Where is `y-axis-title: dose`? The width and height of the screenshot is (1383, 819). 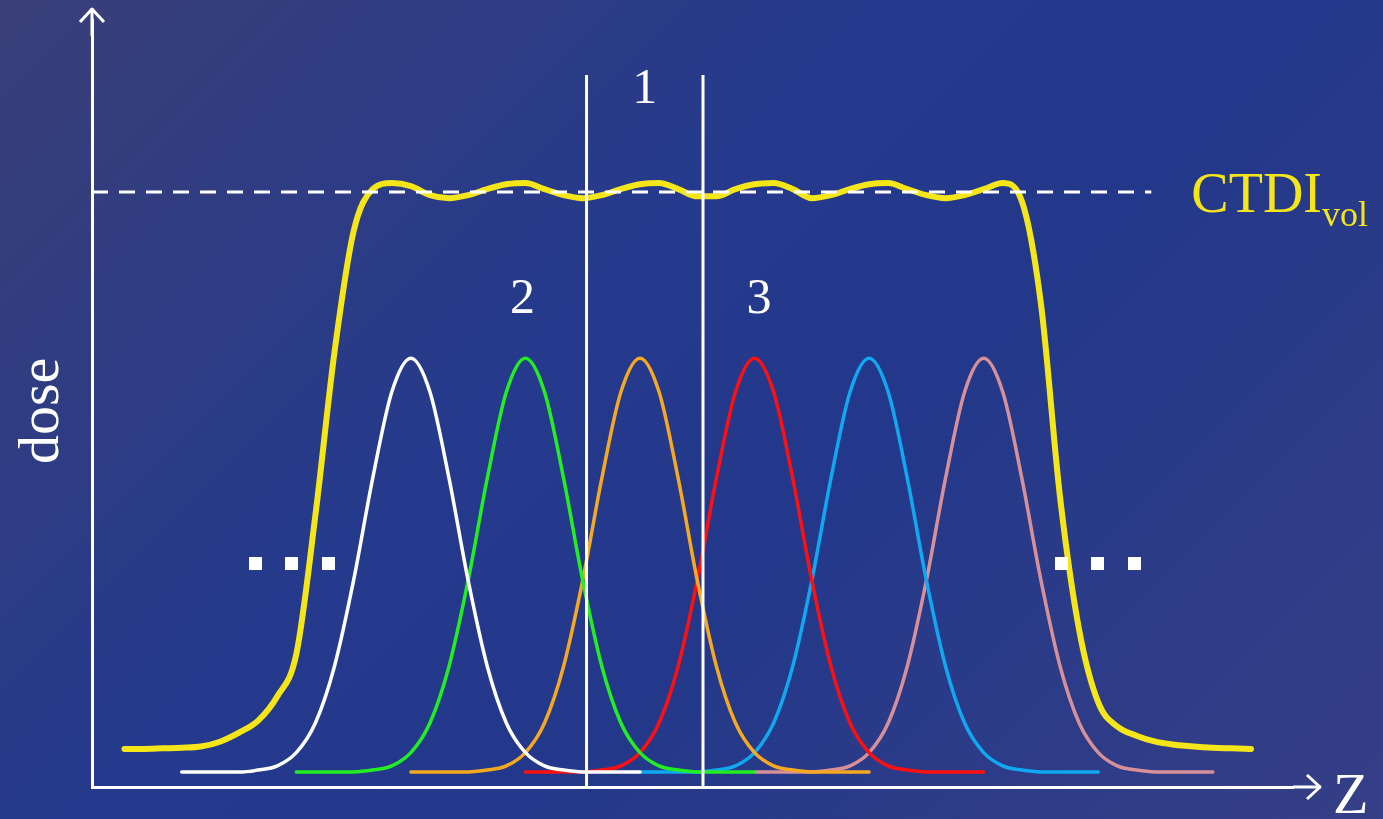 y-axis-title: dose is located at coordinates (38, 410).